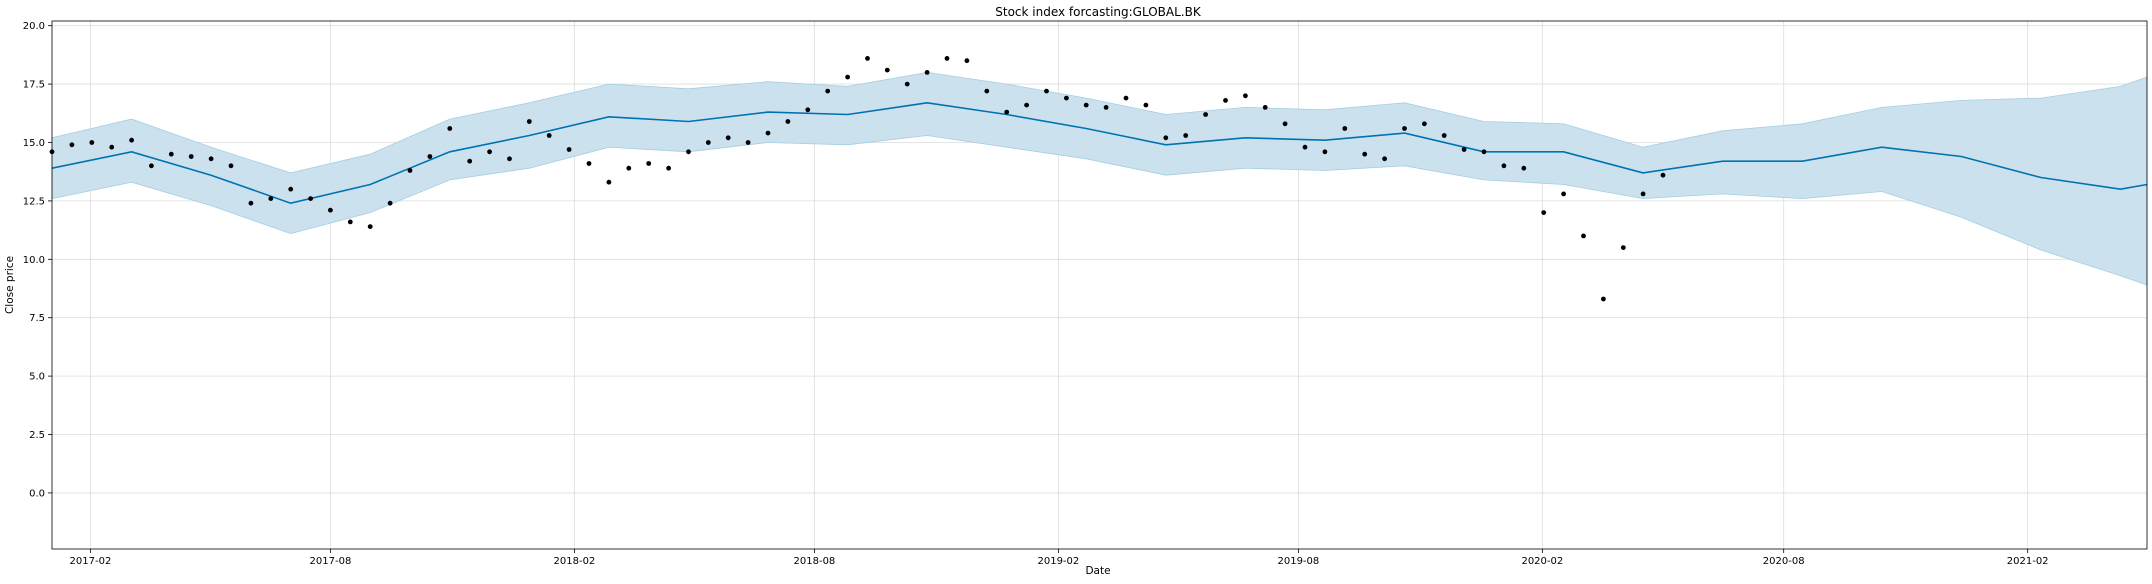  Describe the element at coordinates (34, 201) in the screenshot. I see `y-tick-label: 12.5` at that location.